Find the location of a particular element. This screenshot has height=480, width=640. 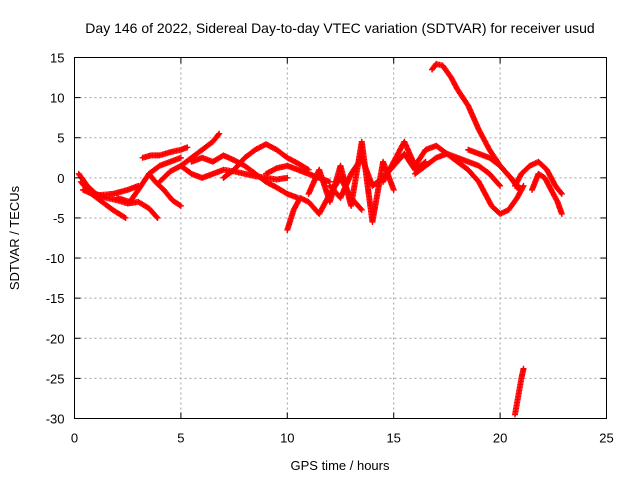

y-tick-label: 10 is located at coordinates (57, 98).